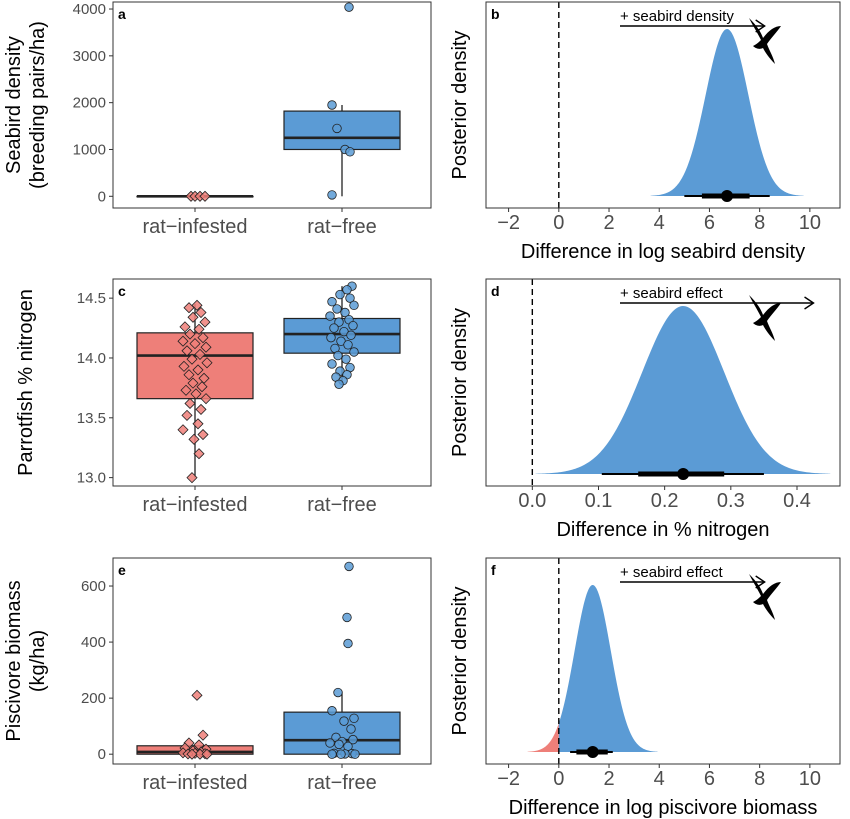  I want to click on panel-letter: a, so click(122, 14).